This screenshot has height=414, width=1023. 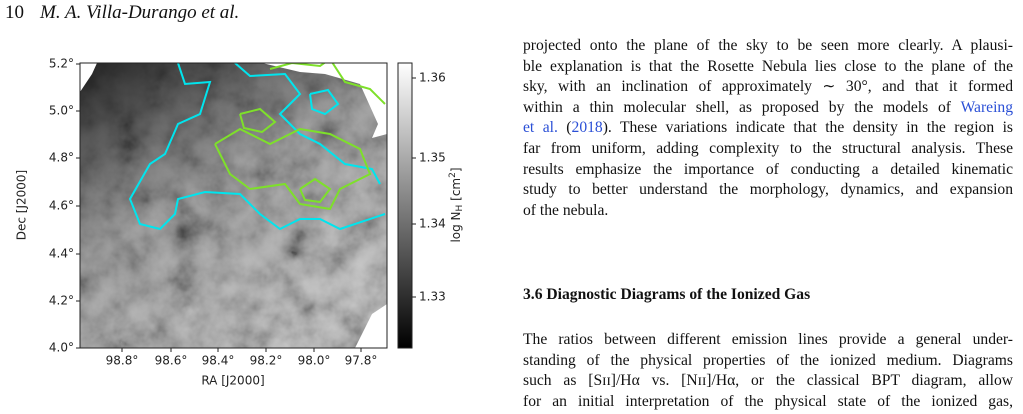 I want to click on y-tick-label: 4.0°, so click(x=61, y=348).